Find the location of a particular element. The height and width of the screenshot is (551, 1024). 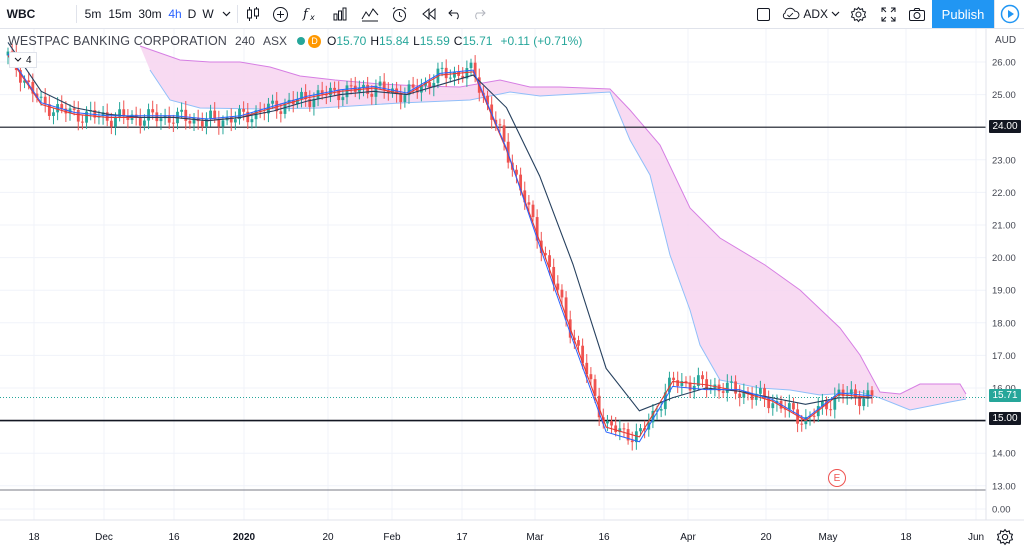

time-tick-label: Mar is located at coordinates (535, 537).